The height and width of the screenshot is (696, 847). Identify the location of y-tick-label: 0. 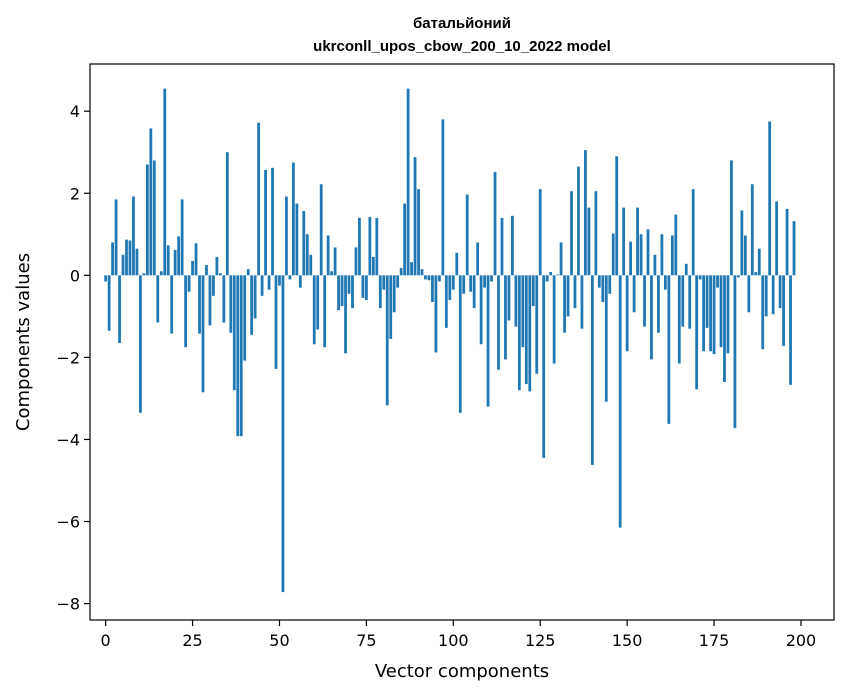
(75, 275).